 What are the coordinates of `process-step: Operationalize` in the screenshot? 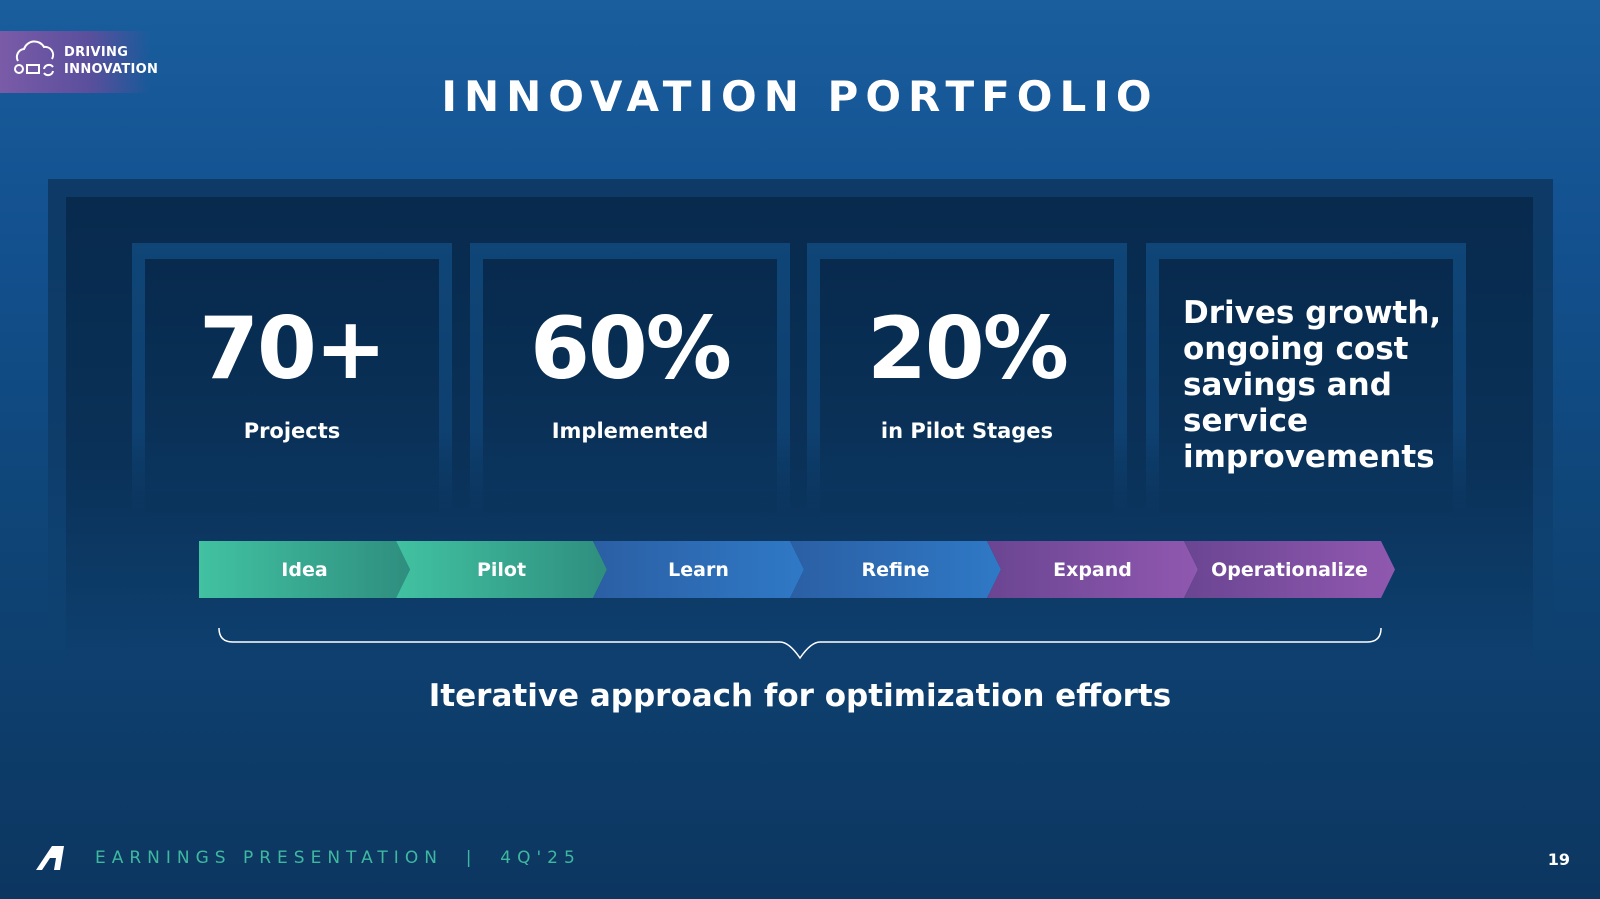 It's located at (1289, 569).